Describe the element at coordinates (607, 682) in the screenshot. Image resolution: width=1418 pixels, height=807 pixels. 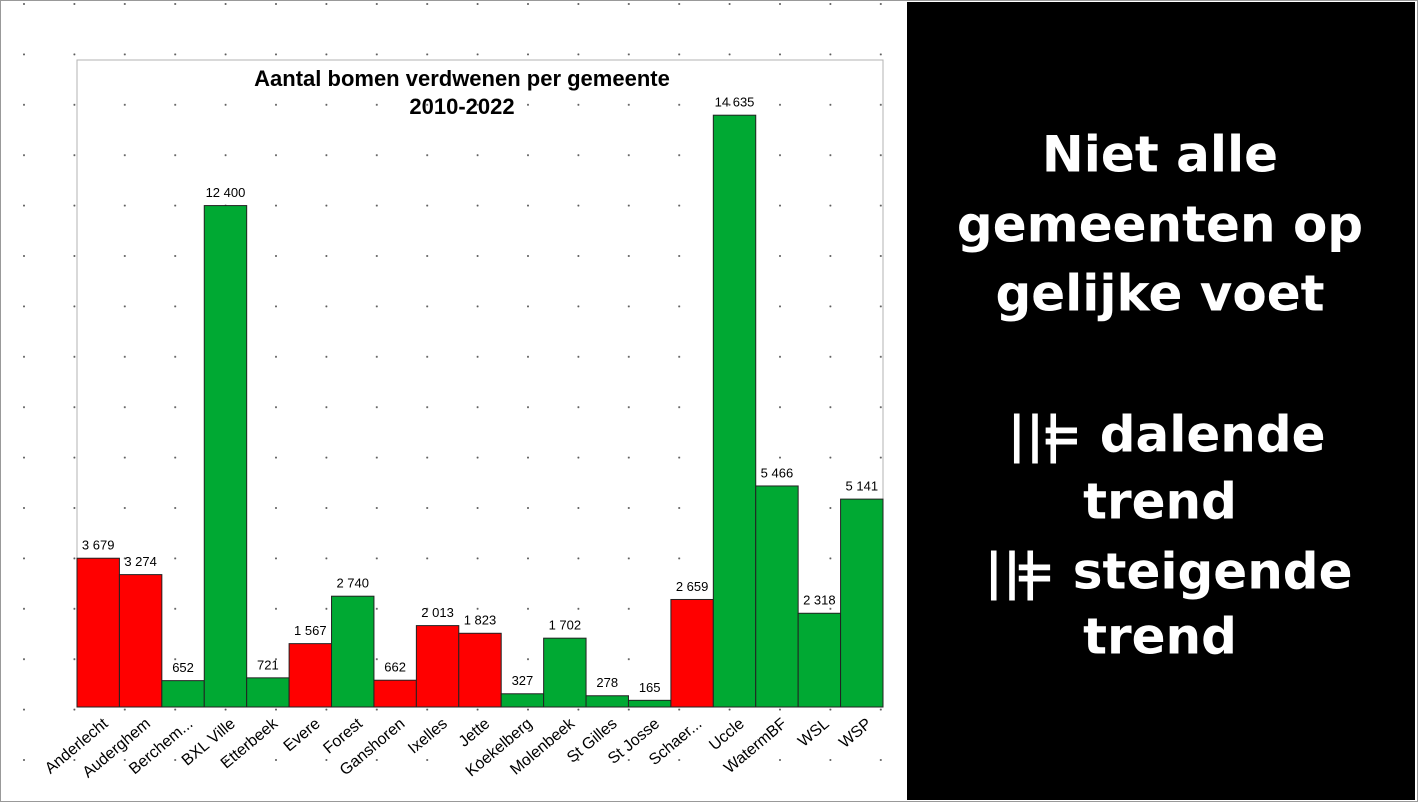
I see `data-label: 278` at that location.